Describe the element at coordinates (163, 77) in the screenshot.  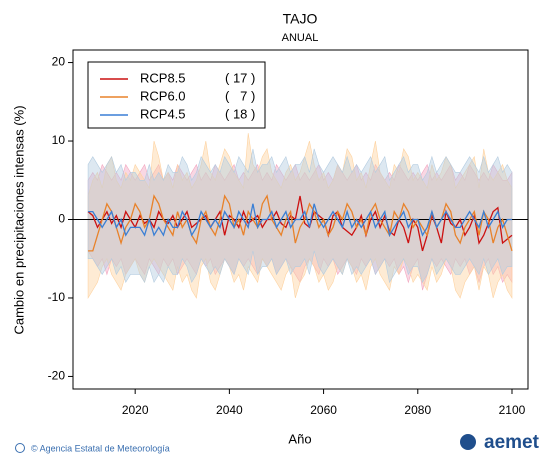
I see `legend-label: RCP8.5` at that location.